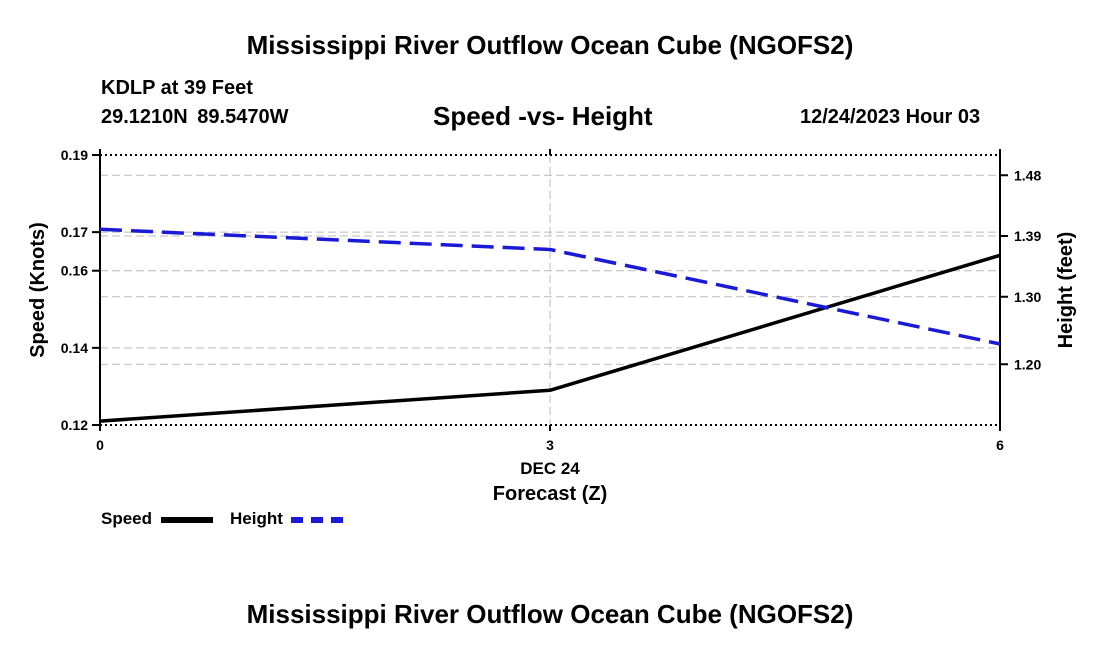  Describe the element at coordinates (256, 518) in the screenshot. I see `legend-label-height: Height` at that location.